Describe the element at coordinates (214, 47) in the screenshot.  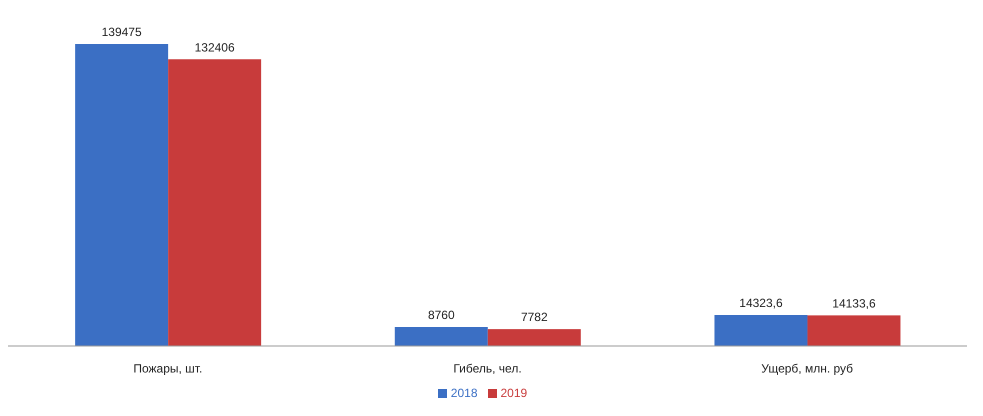
I see `data-label: 132406` at that location.